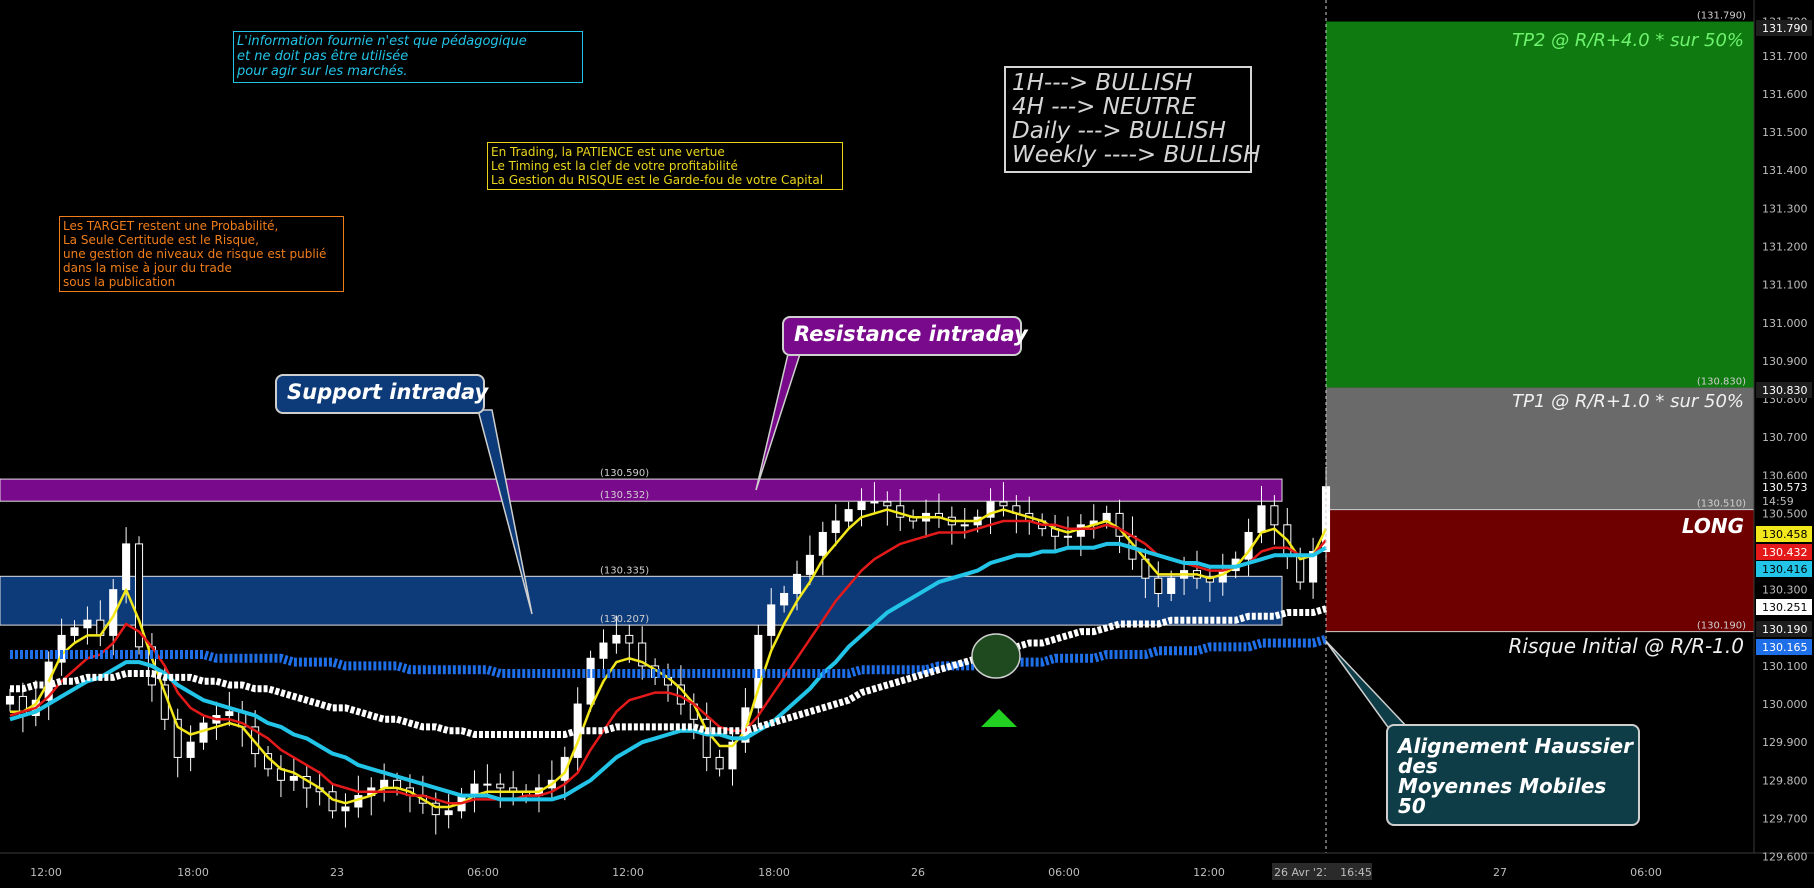 This screenshot has height=888, width=1814. I want to click on x-tick-label: 16:45, so click(1356, 872).